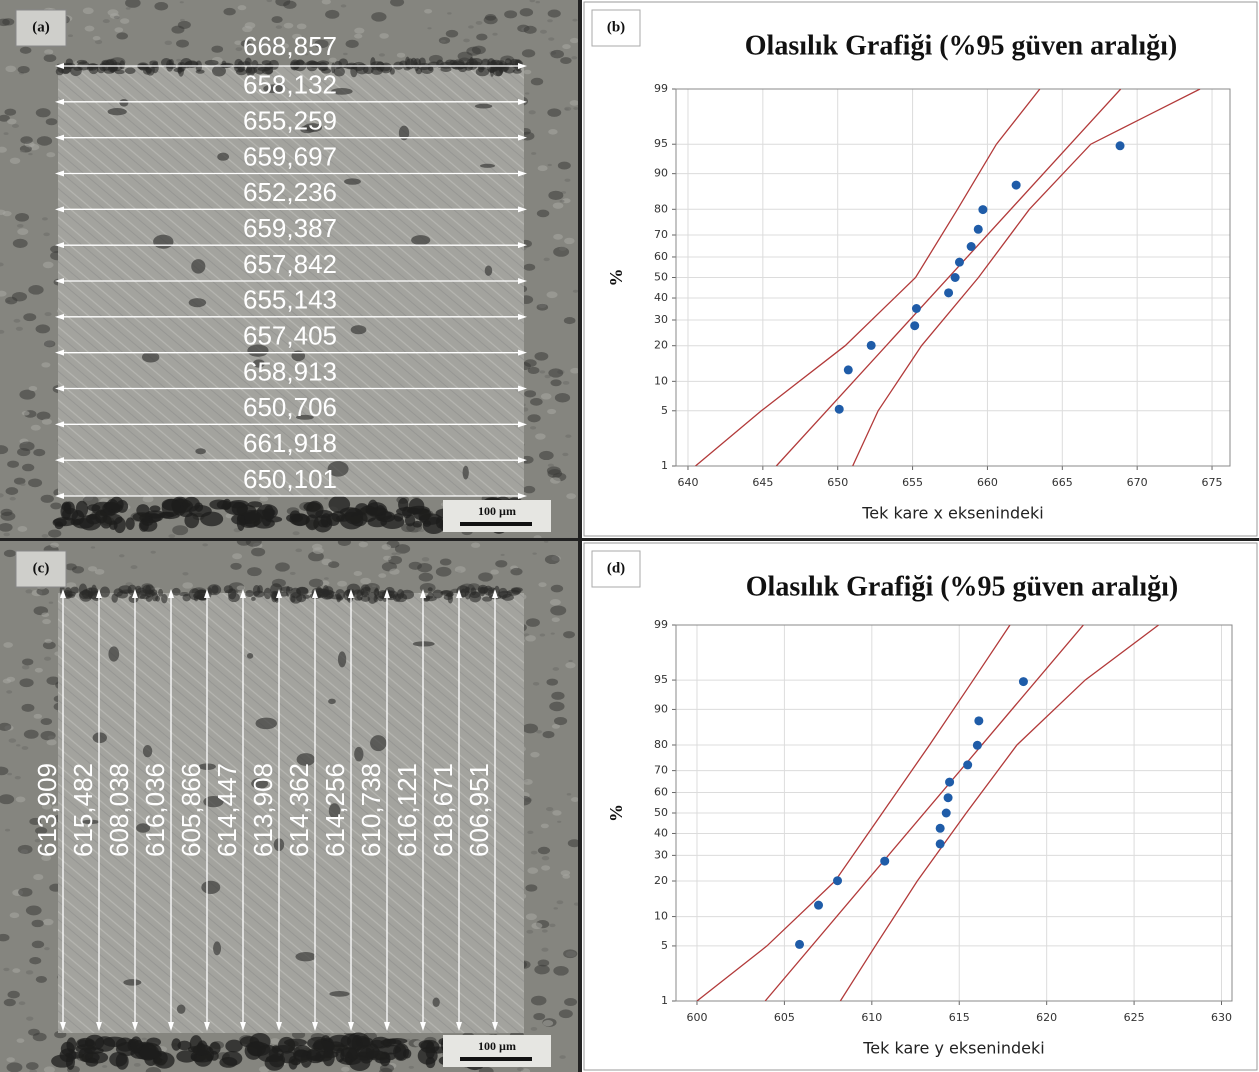  I want to click on measurement: 613,909, so click(47, 810).